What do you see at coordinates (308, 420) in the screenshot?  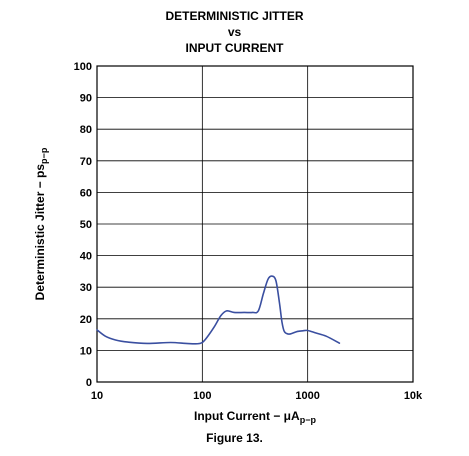 I see `x-axis-label-sub: p−p` at bounding box center [308, 420].